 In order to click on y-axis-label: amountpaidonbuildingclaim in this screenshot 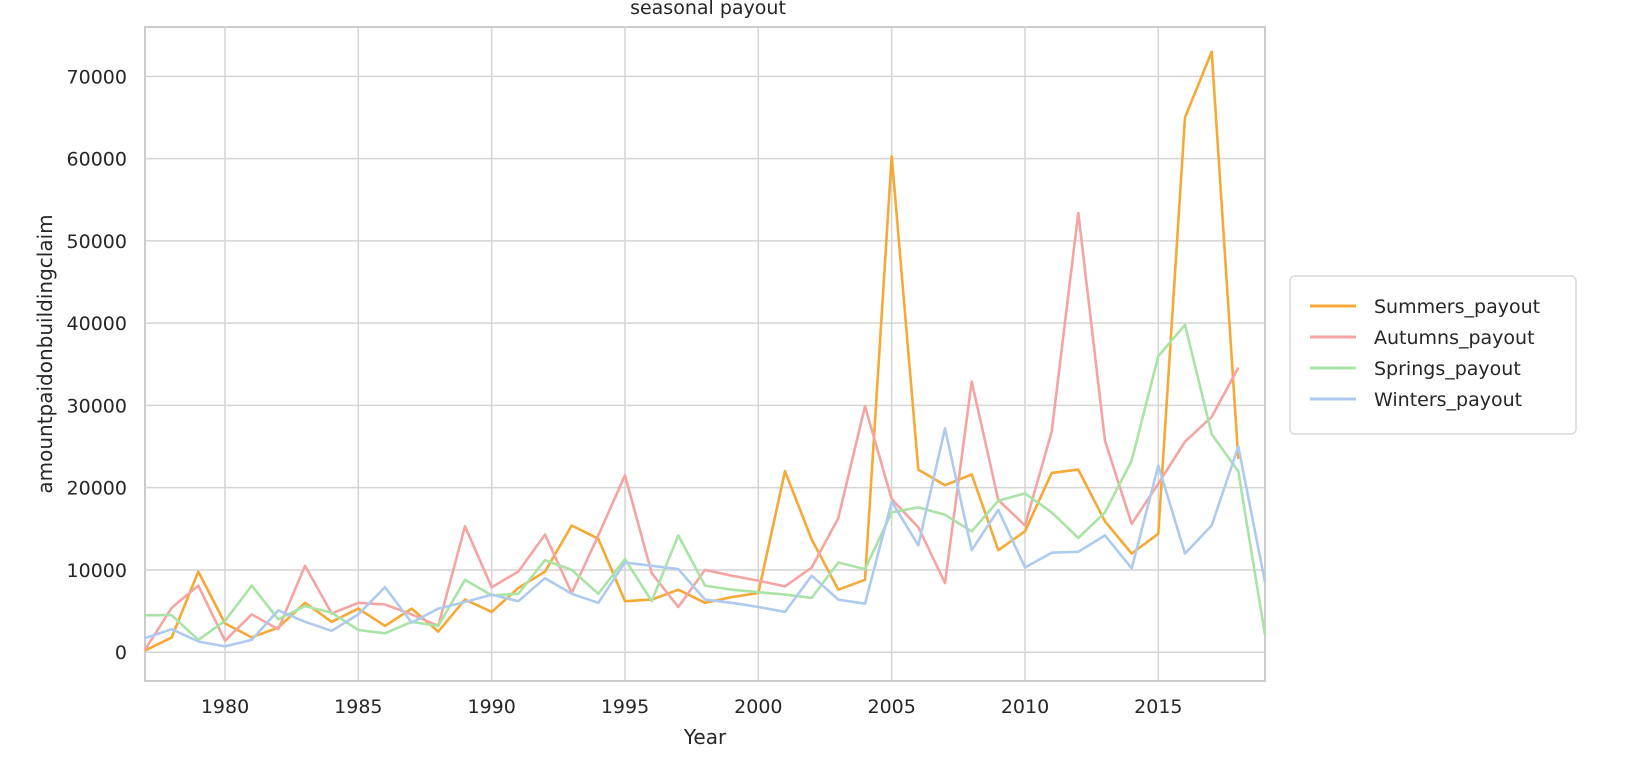, I will do `click(45, 353)`.